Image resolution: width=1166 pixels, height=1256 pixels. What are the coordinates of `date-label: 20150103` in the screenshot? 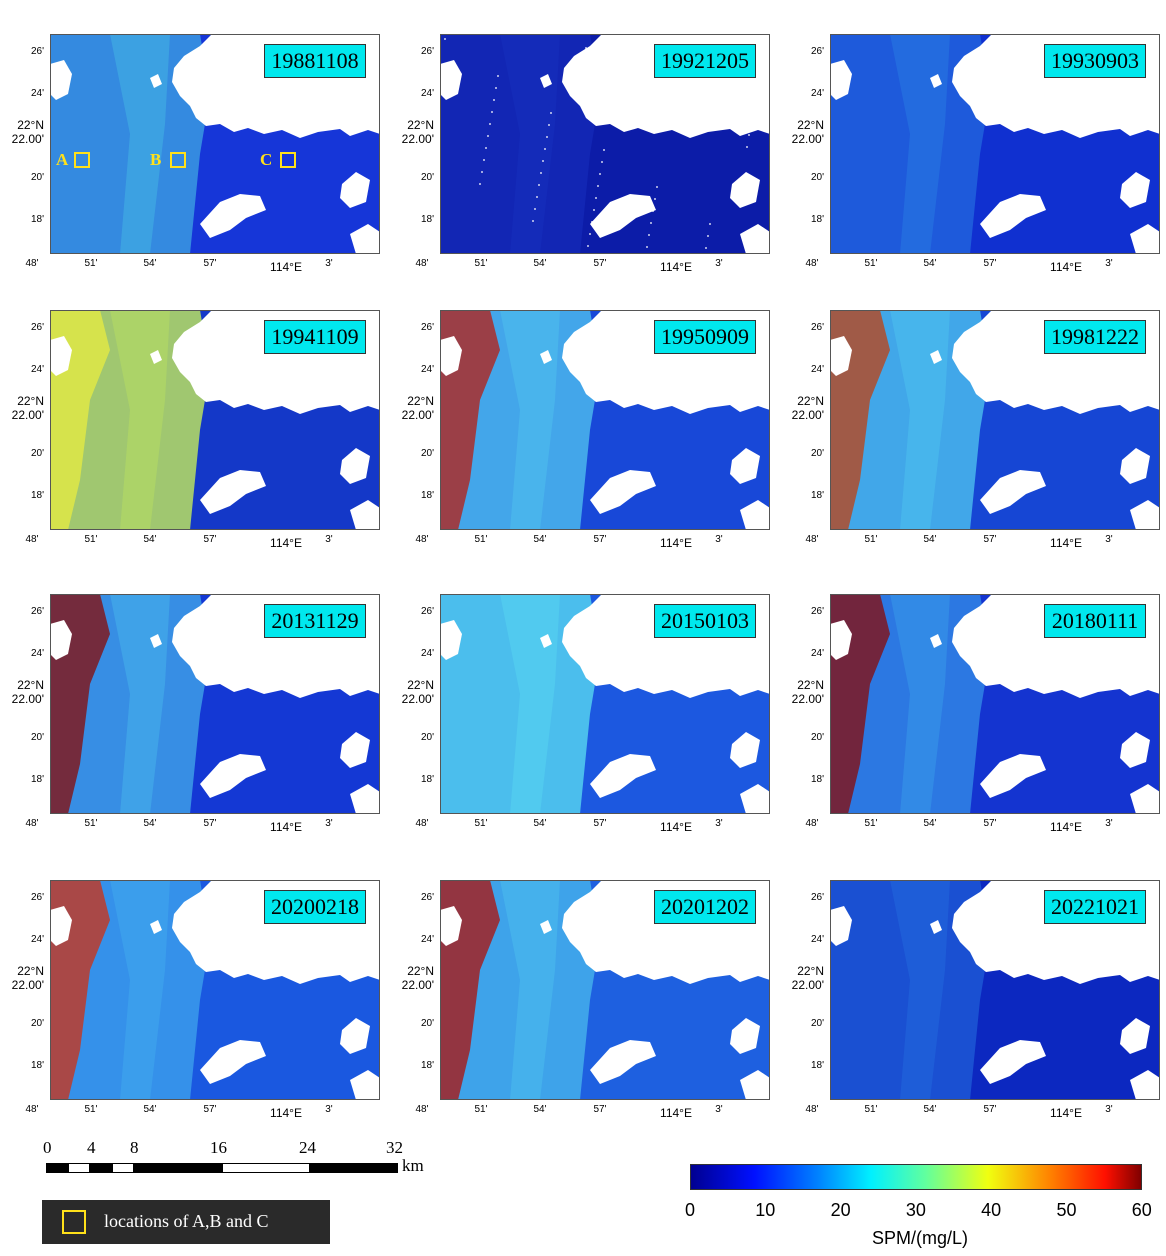 It's located at (705, 621).